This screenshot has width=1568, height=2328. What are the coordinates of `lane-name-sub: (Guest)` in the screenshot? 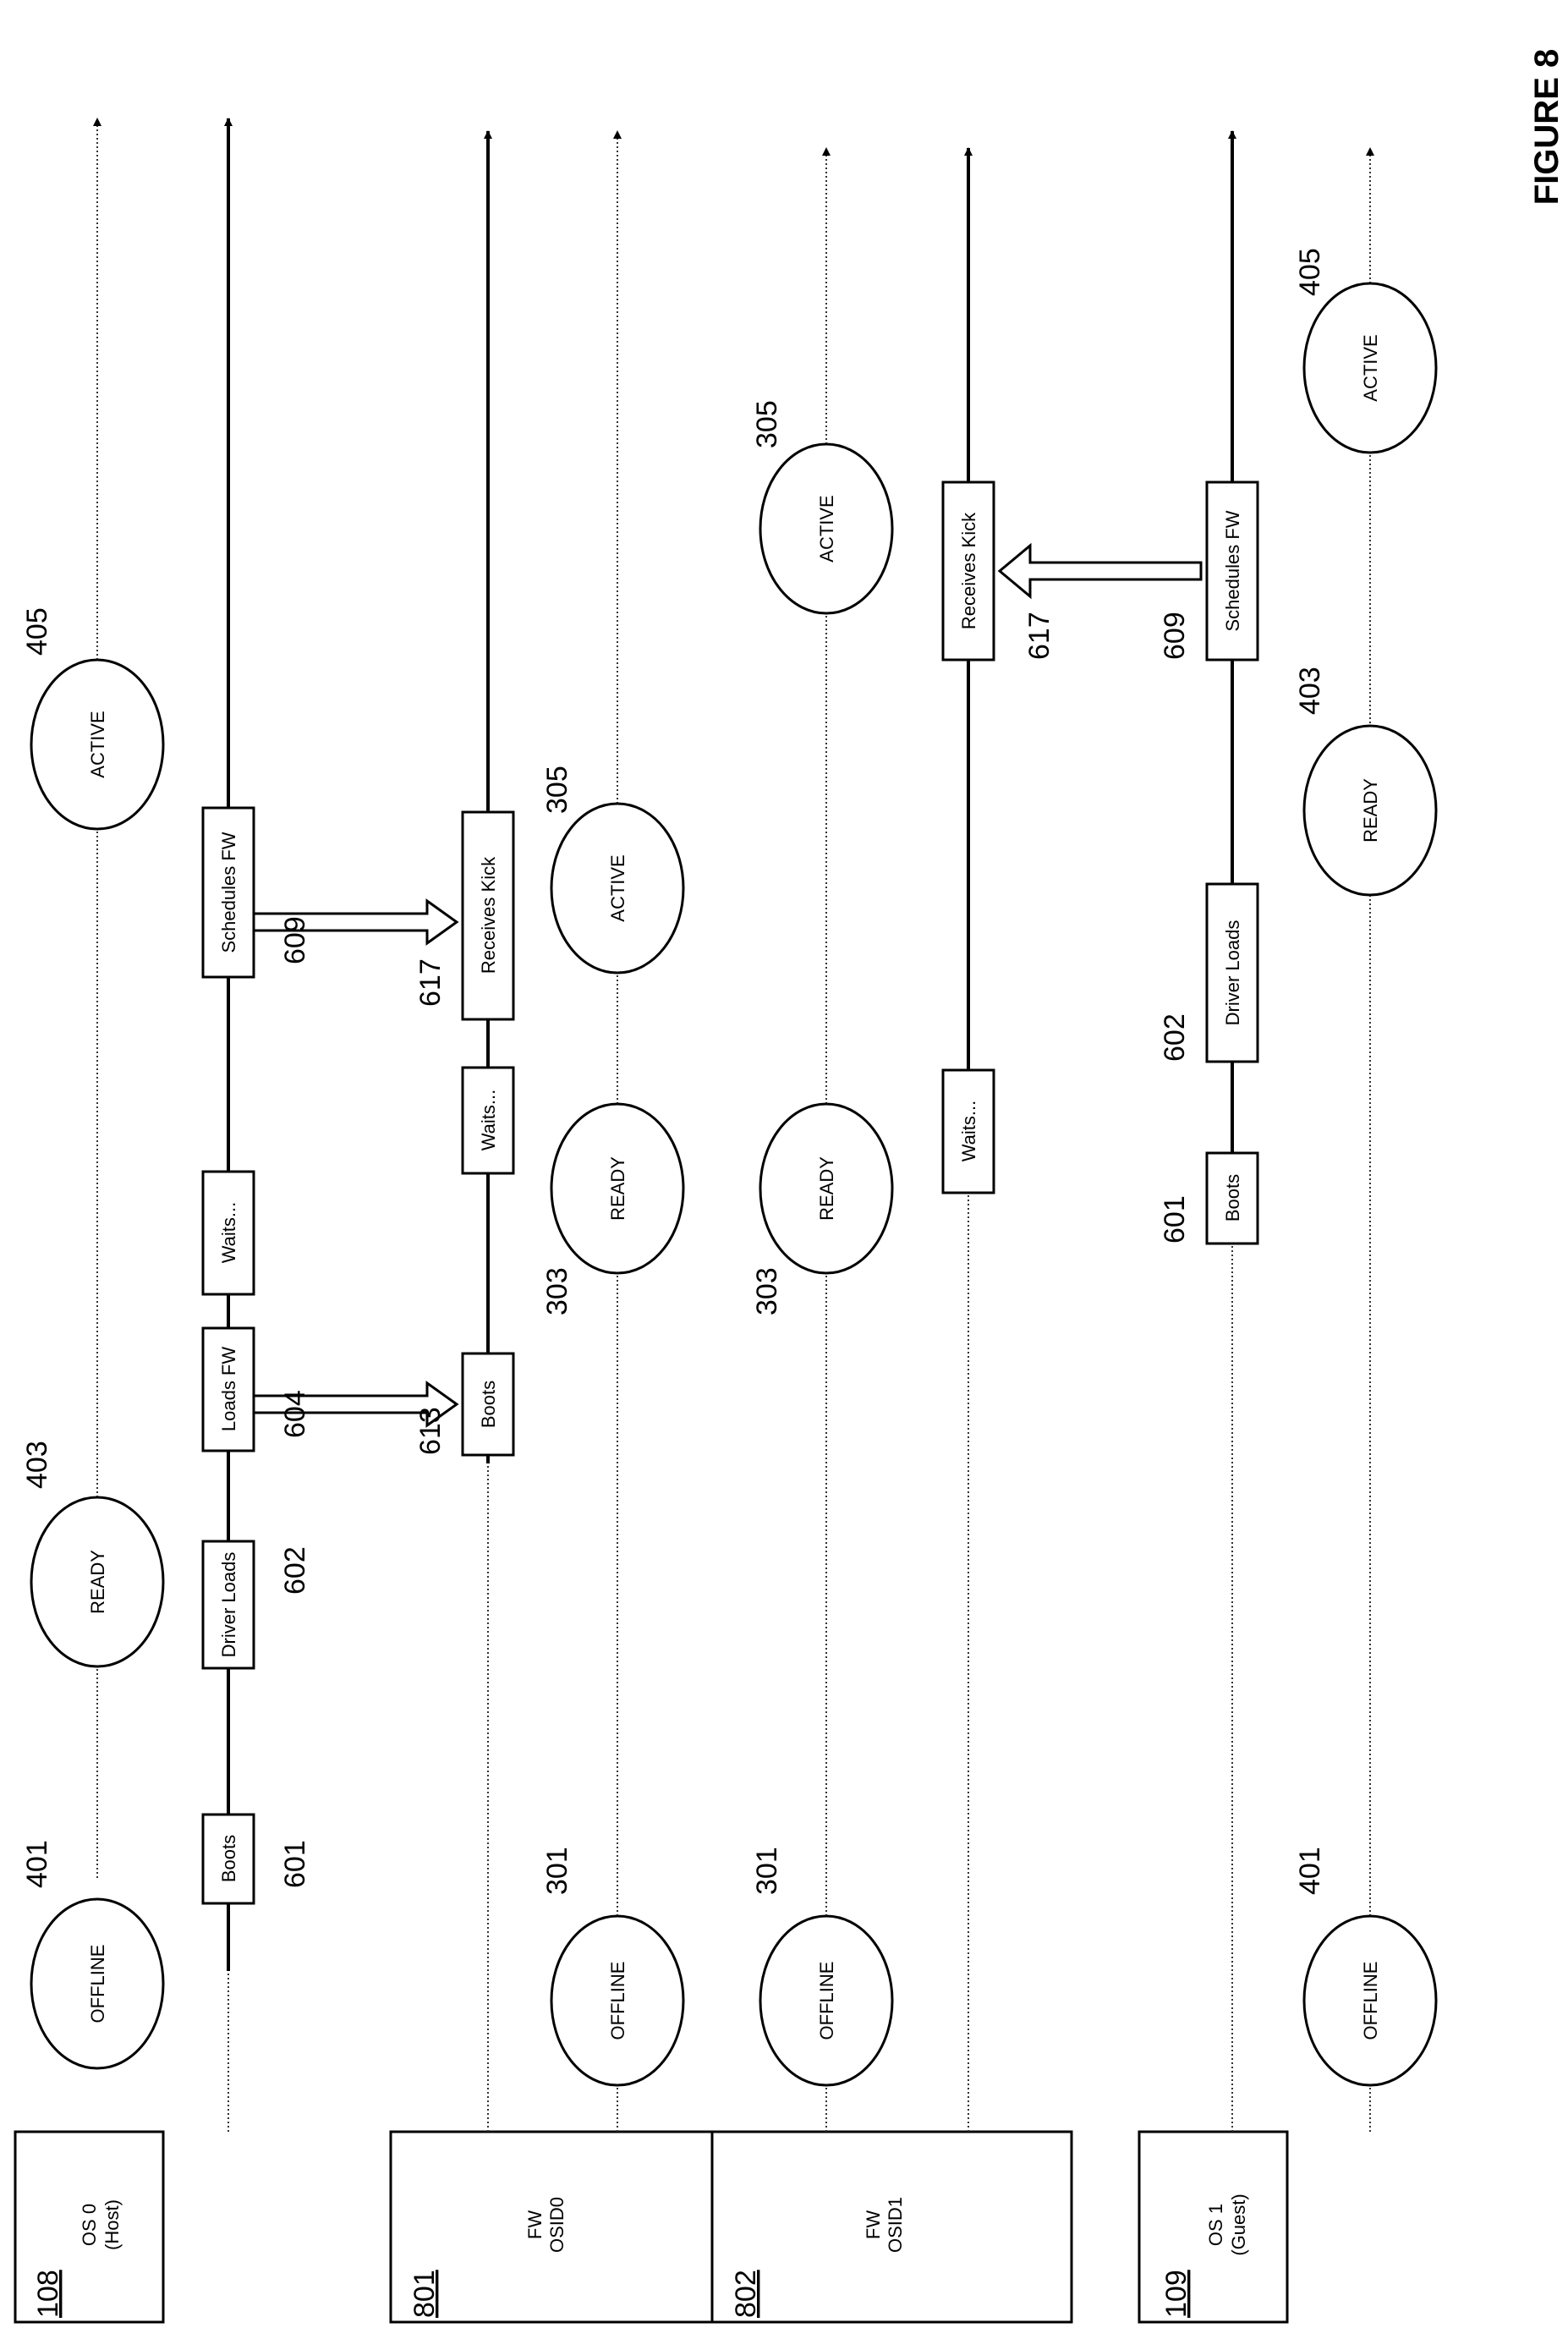 It's located at (1238, 2224).